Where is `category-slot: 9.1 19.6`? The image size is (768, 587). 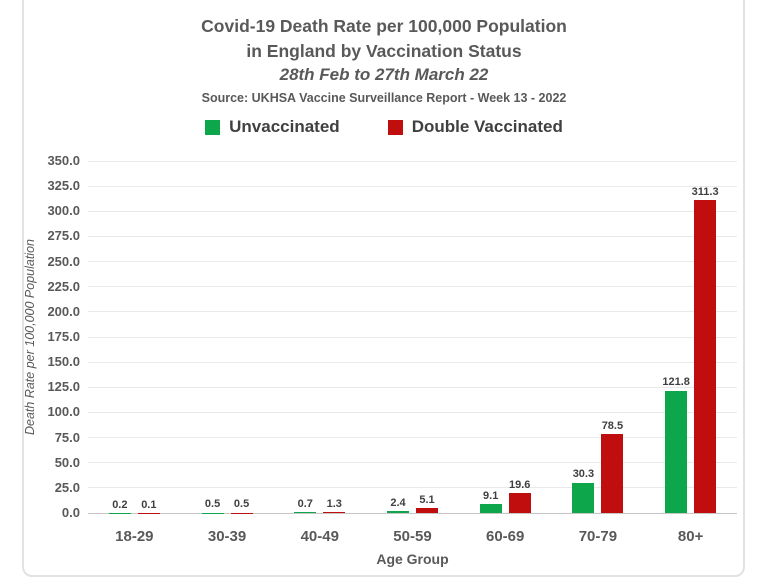
category-slot: 9.1 19.6 is located at coordinates (505, 337).